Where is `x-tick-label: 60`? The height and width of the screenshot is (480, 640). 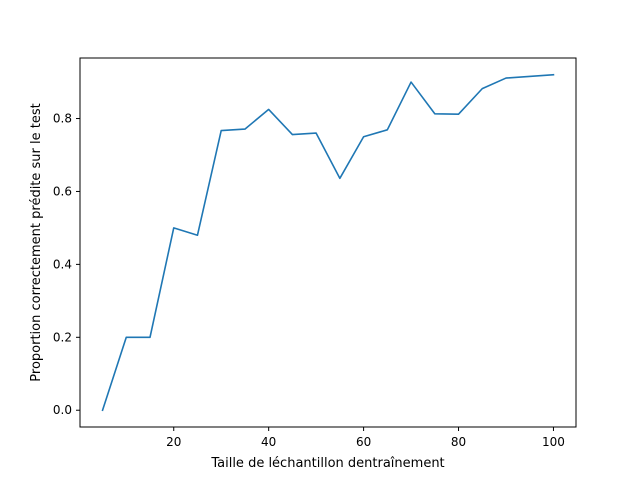
x-tick-label: 60 is located at coordinates (363, 442).